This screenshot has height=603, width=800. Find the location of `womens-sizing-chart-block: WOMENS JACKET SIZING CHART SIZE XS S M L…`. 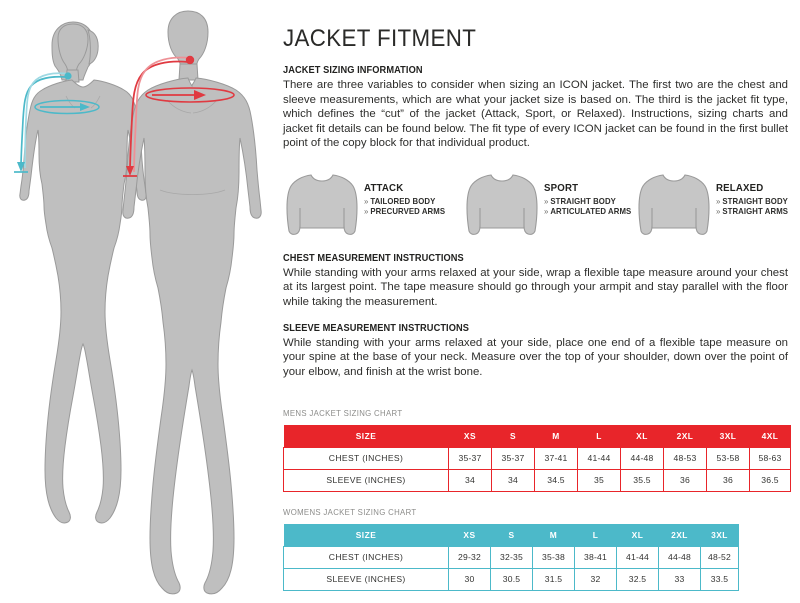

womens-sizing-chart-block: WOMENS JACKET SIZING CHART SIZE XS S M L… is located at coordinates (511, 549).